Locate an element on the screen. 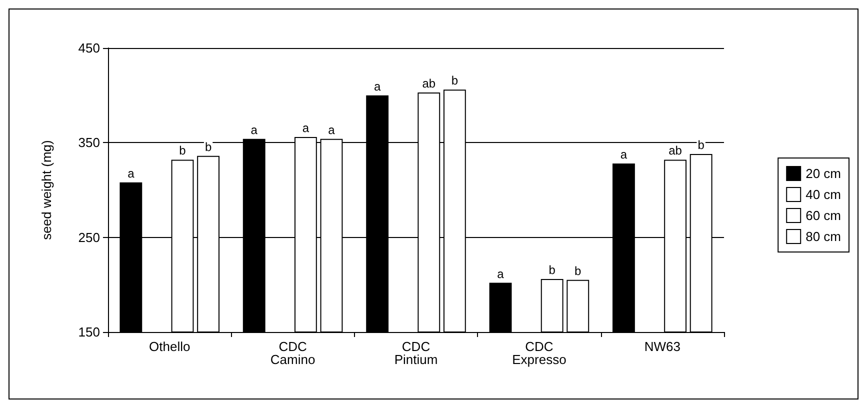 The image size is (867, 410). x-tick-label: Othello is located at coordinates (169, 346).